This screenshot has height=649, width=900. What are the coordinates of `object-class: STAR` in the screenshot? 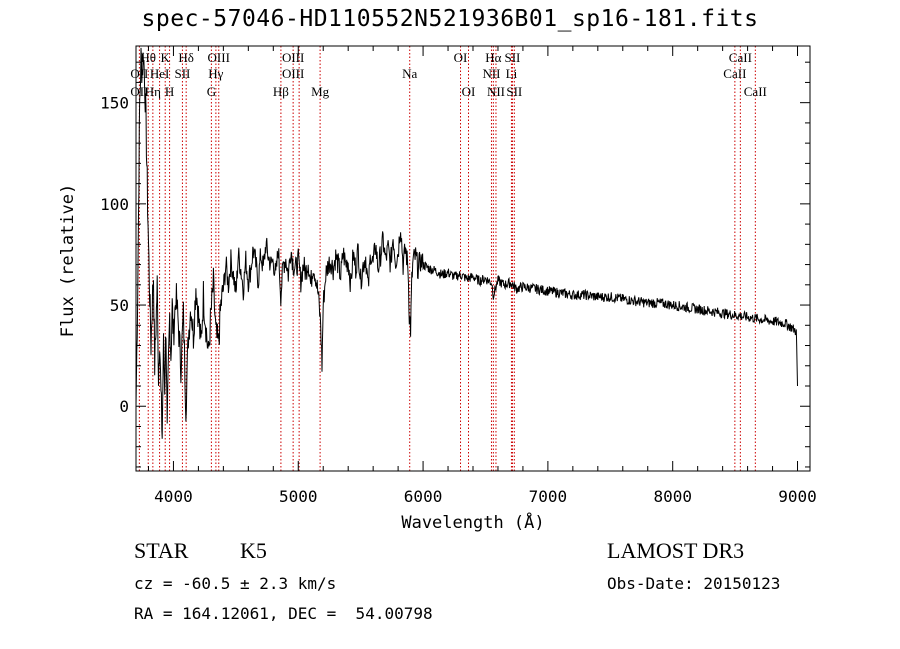 It's located at (161, 550).